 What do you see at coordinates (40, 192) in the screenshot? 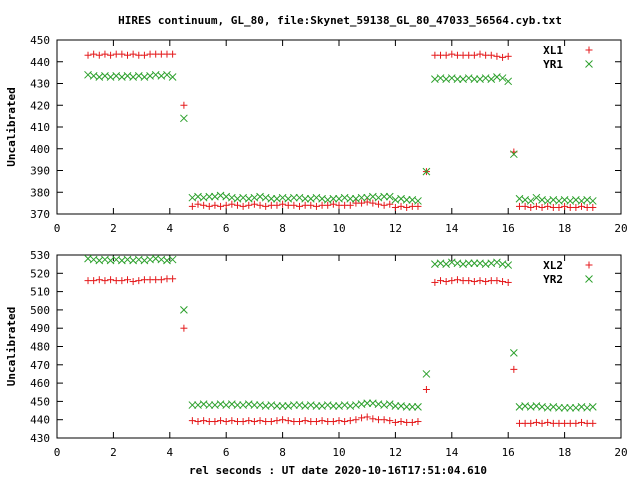
I see `y-tick-label: 380` at bounding box center [40, 192].